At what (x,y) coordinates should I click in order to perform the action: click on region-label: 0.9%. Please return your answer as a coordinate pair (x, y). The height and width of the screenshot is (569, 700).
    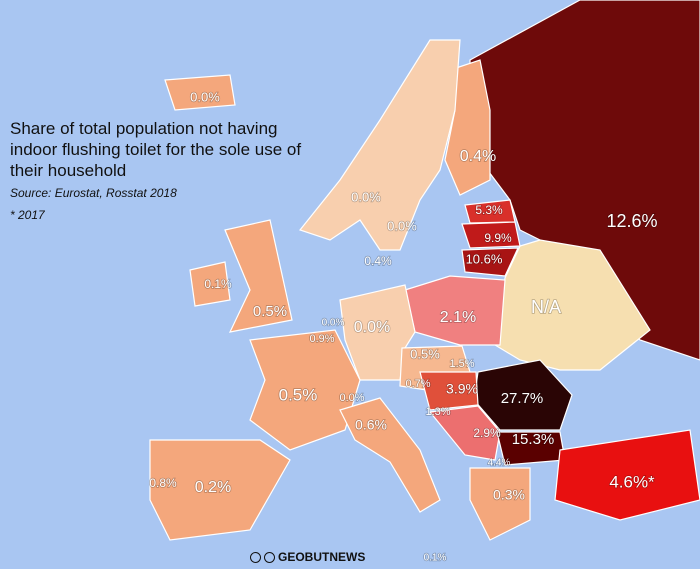
    Looking at the image, I should click on (321, 339).